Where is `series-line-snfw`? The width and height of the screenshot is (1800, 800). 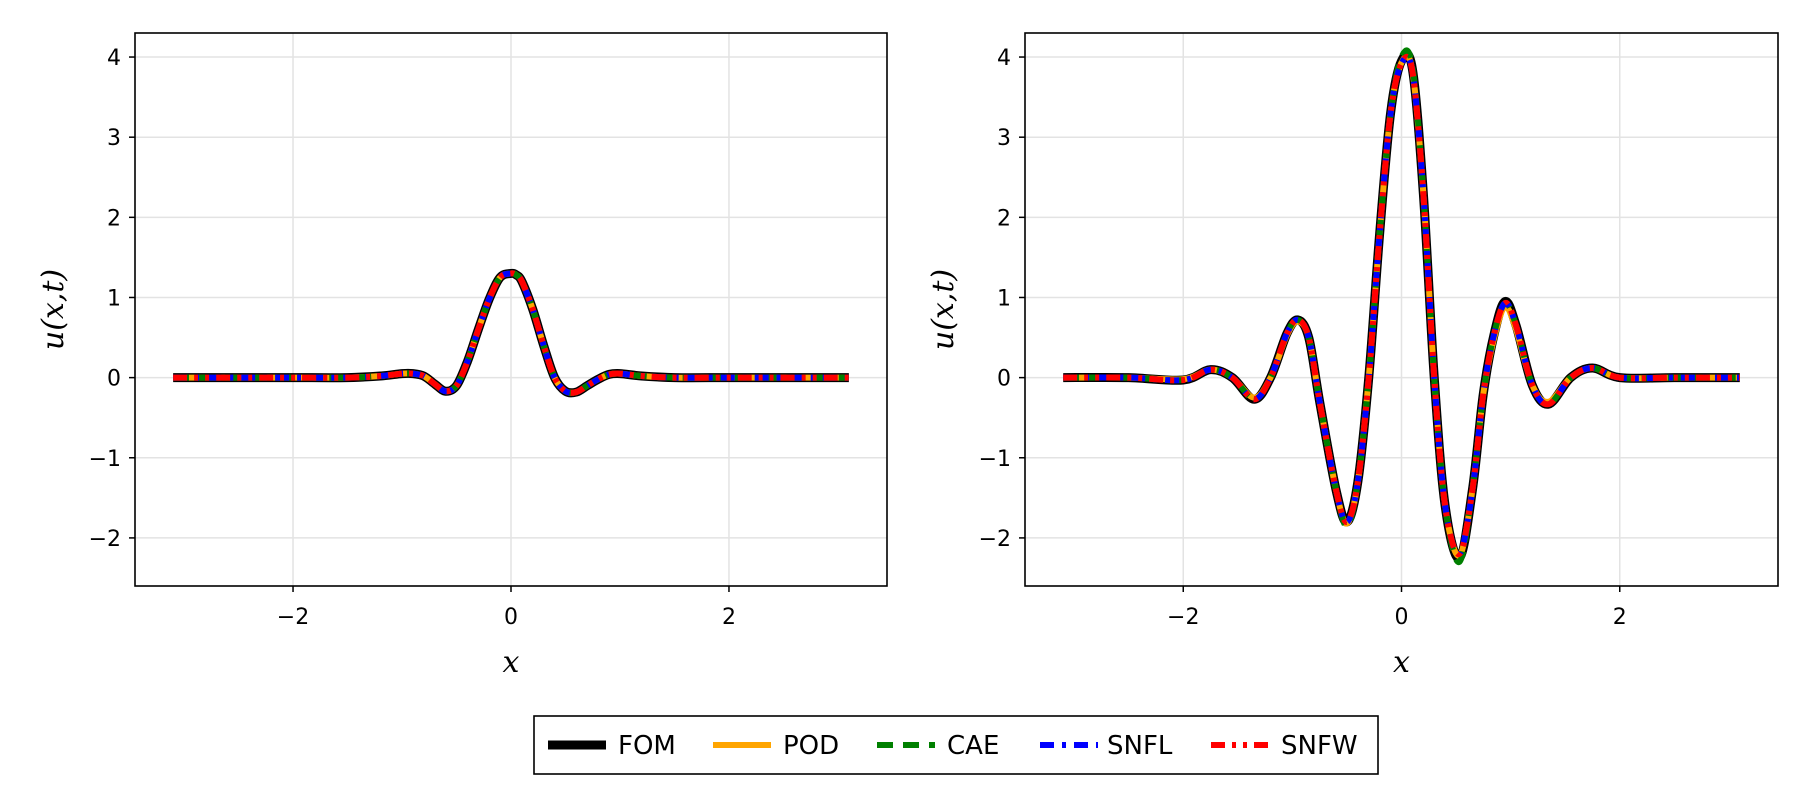 series-line-snfw is located at coordinates (511, 333).